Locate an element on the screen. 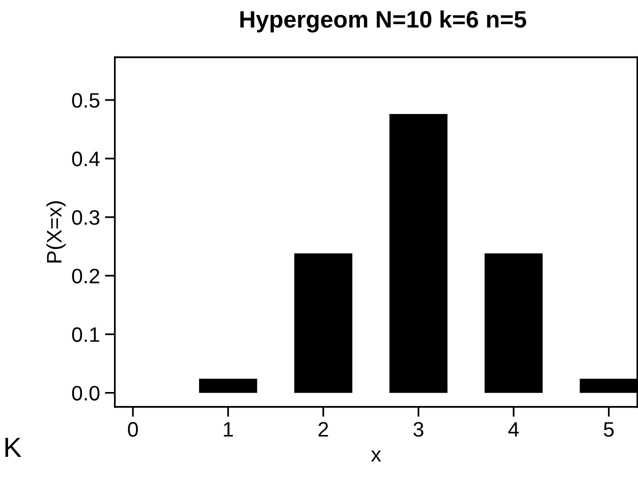  text: K is located at coordinates (13, 447).